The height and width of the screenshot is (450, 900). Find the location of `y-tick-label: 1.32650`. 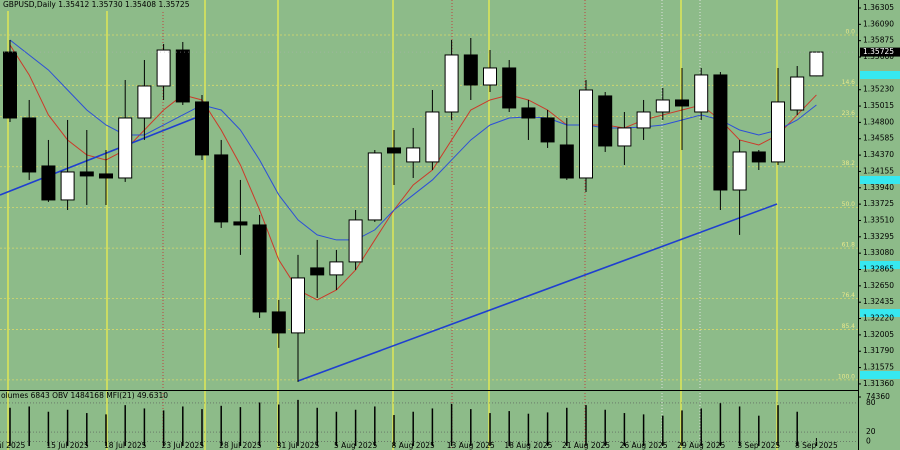

y-tick-label: 1.32650 is located at coordinates (878, 285).